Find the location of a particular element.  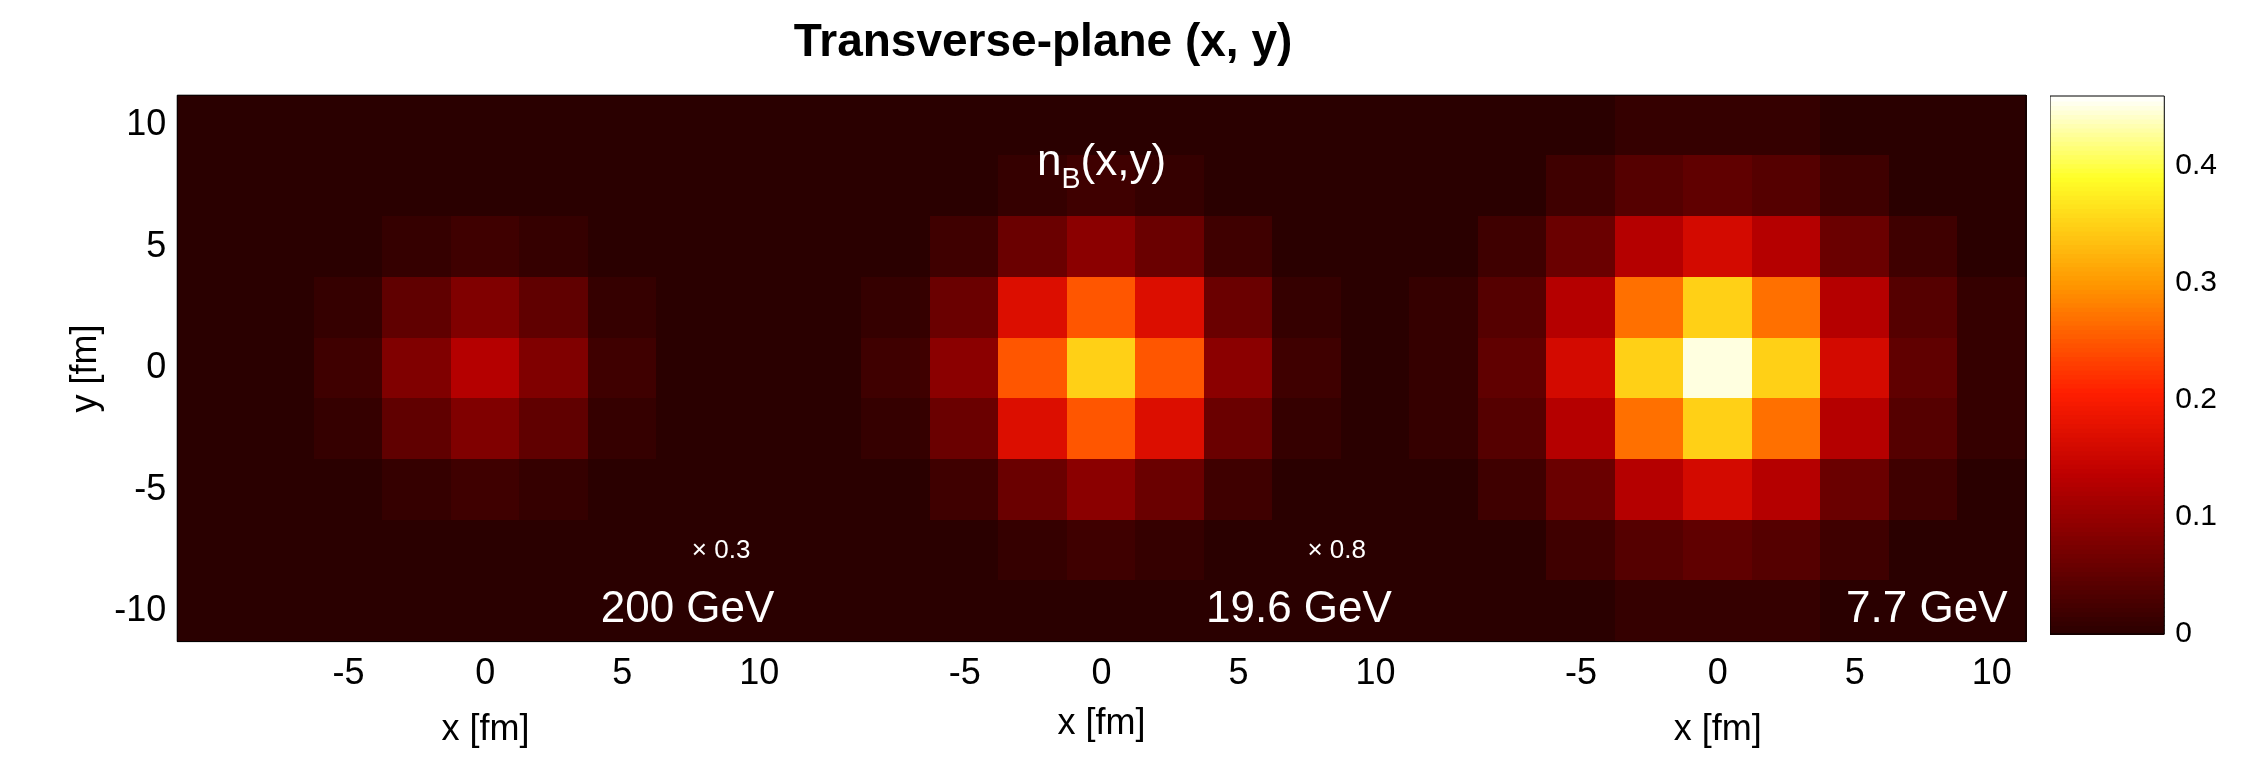

annotation: 7.7 GeV is located at coordinates (1927, 606).